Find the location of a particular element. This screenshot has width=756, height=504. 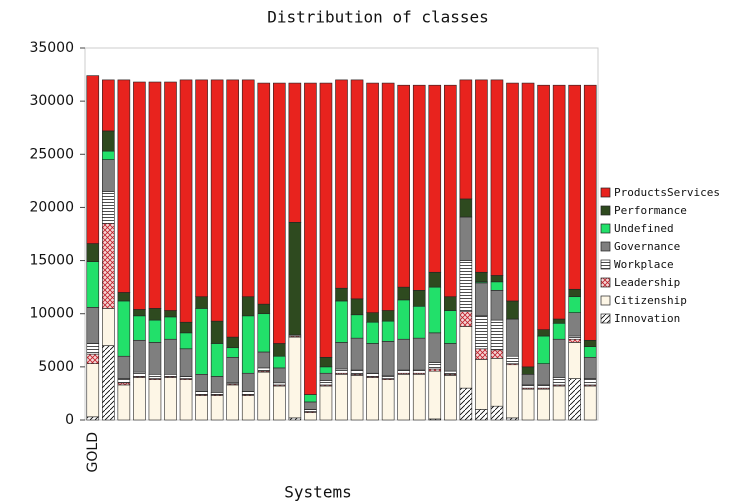

x-axis-label: Systems is located at coordinates (317, 492).